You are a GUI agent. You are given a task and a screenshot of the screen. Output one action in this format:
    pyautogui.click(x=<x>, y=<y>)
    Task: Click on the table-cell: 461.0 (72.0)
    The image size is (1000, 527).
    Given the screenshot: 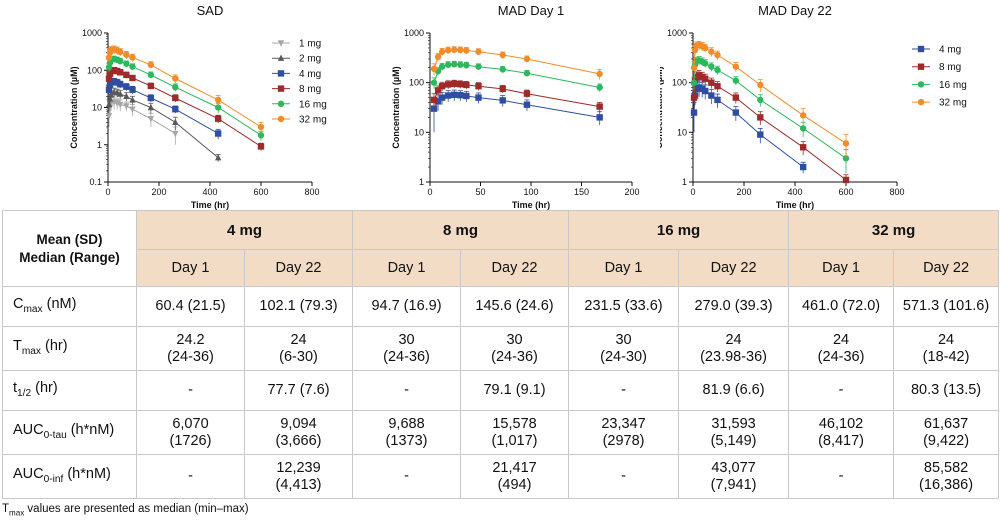 What is the action you would take?
    pyautogui.click(x=841, y=306)
    